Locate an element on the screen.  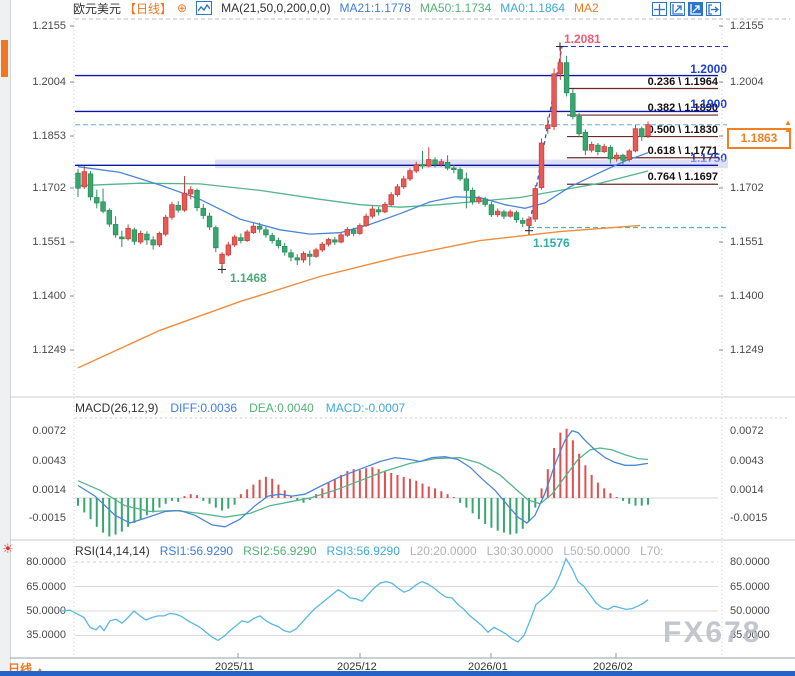
fx678-watermark: FX678 is located at coordinates (712, 632).